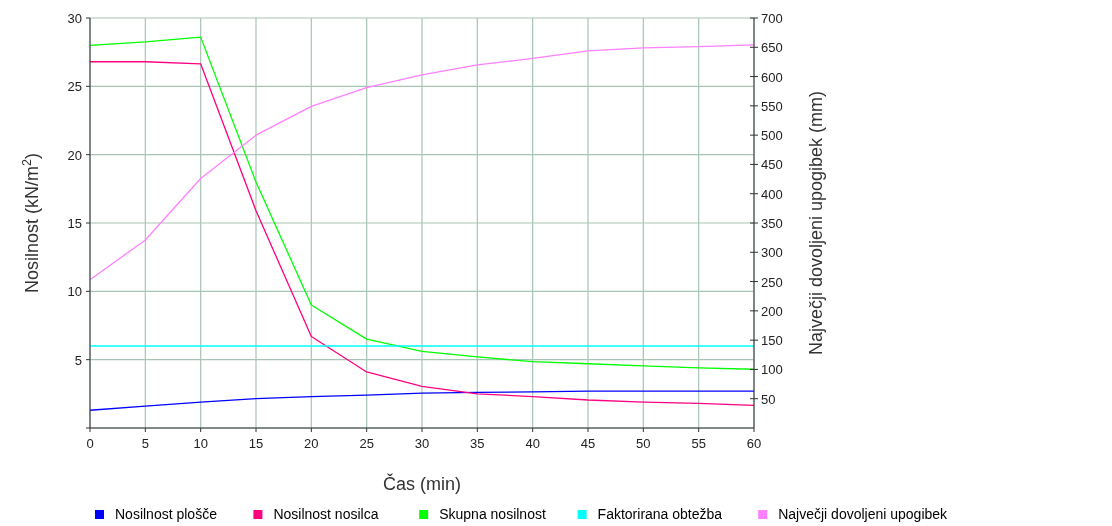 The image size is (1112, 526). I want to click on y-tick-label: 5, so click(78, 360).